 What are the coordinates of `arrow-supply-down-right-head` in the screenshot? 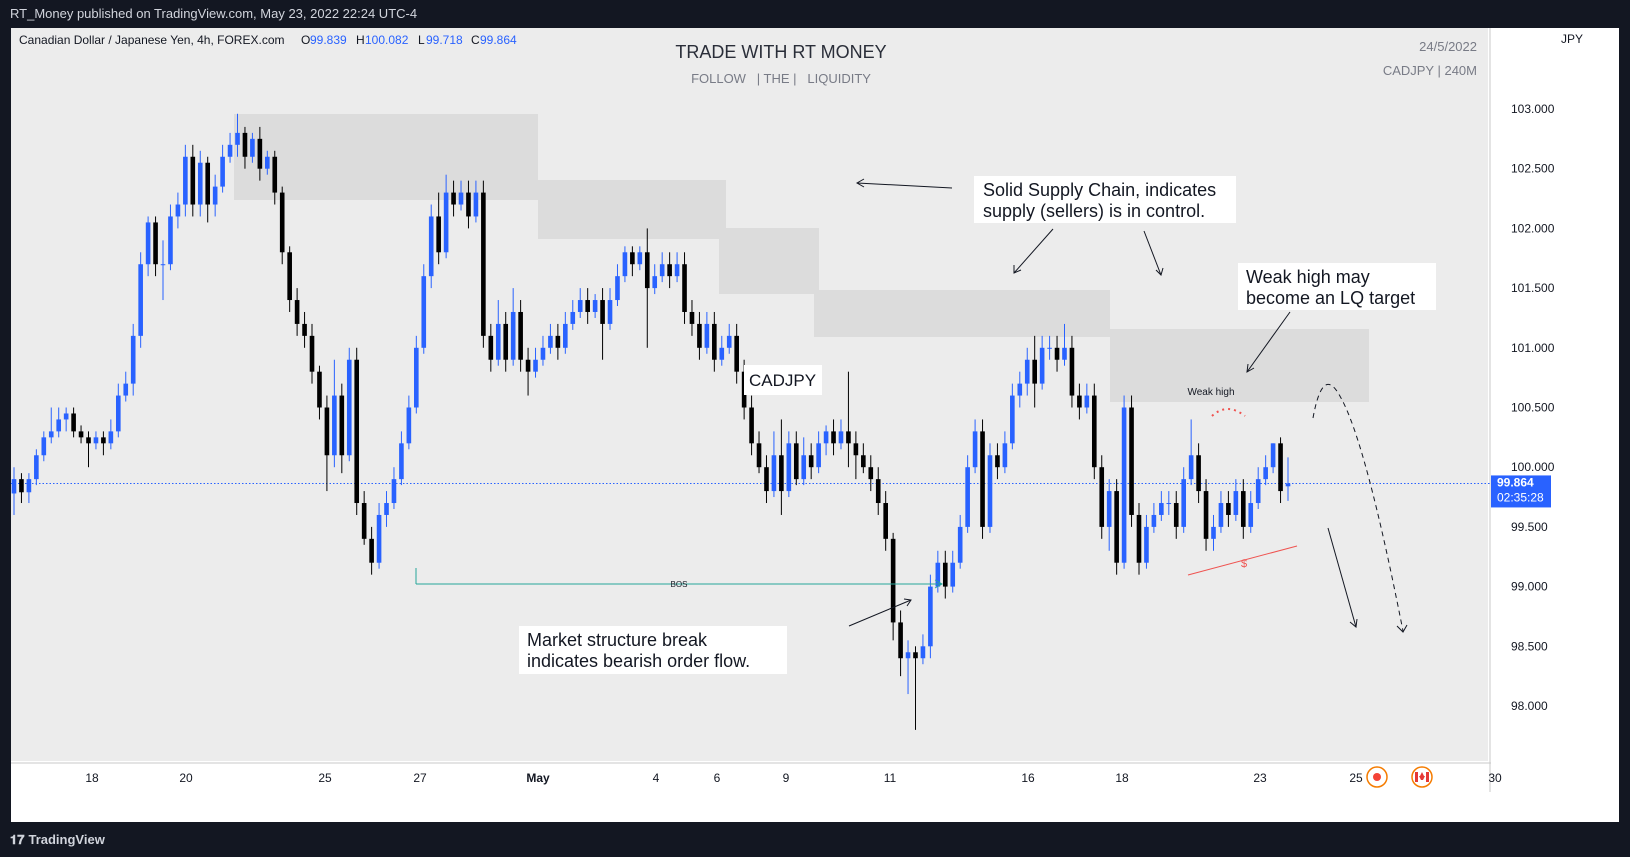 It's located at (1159, 271).